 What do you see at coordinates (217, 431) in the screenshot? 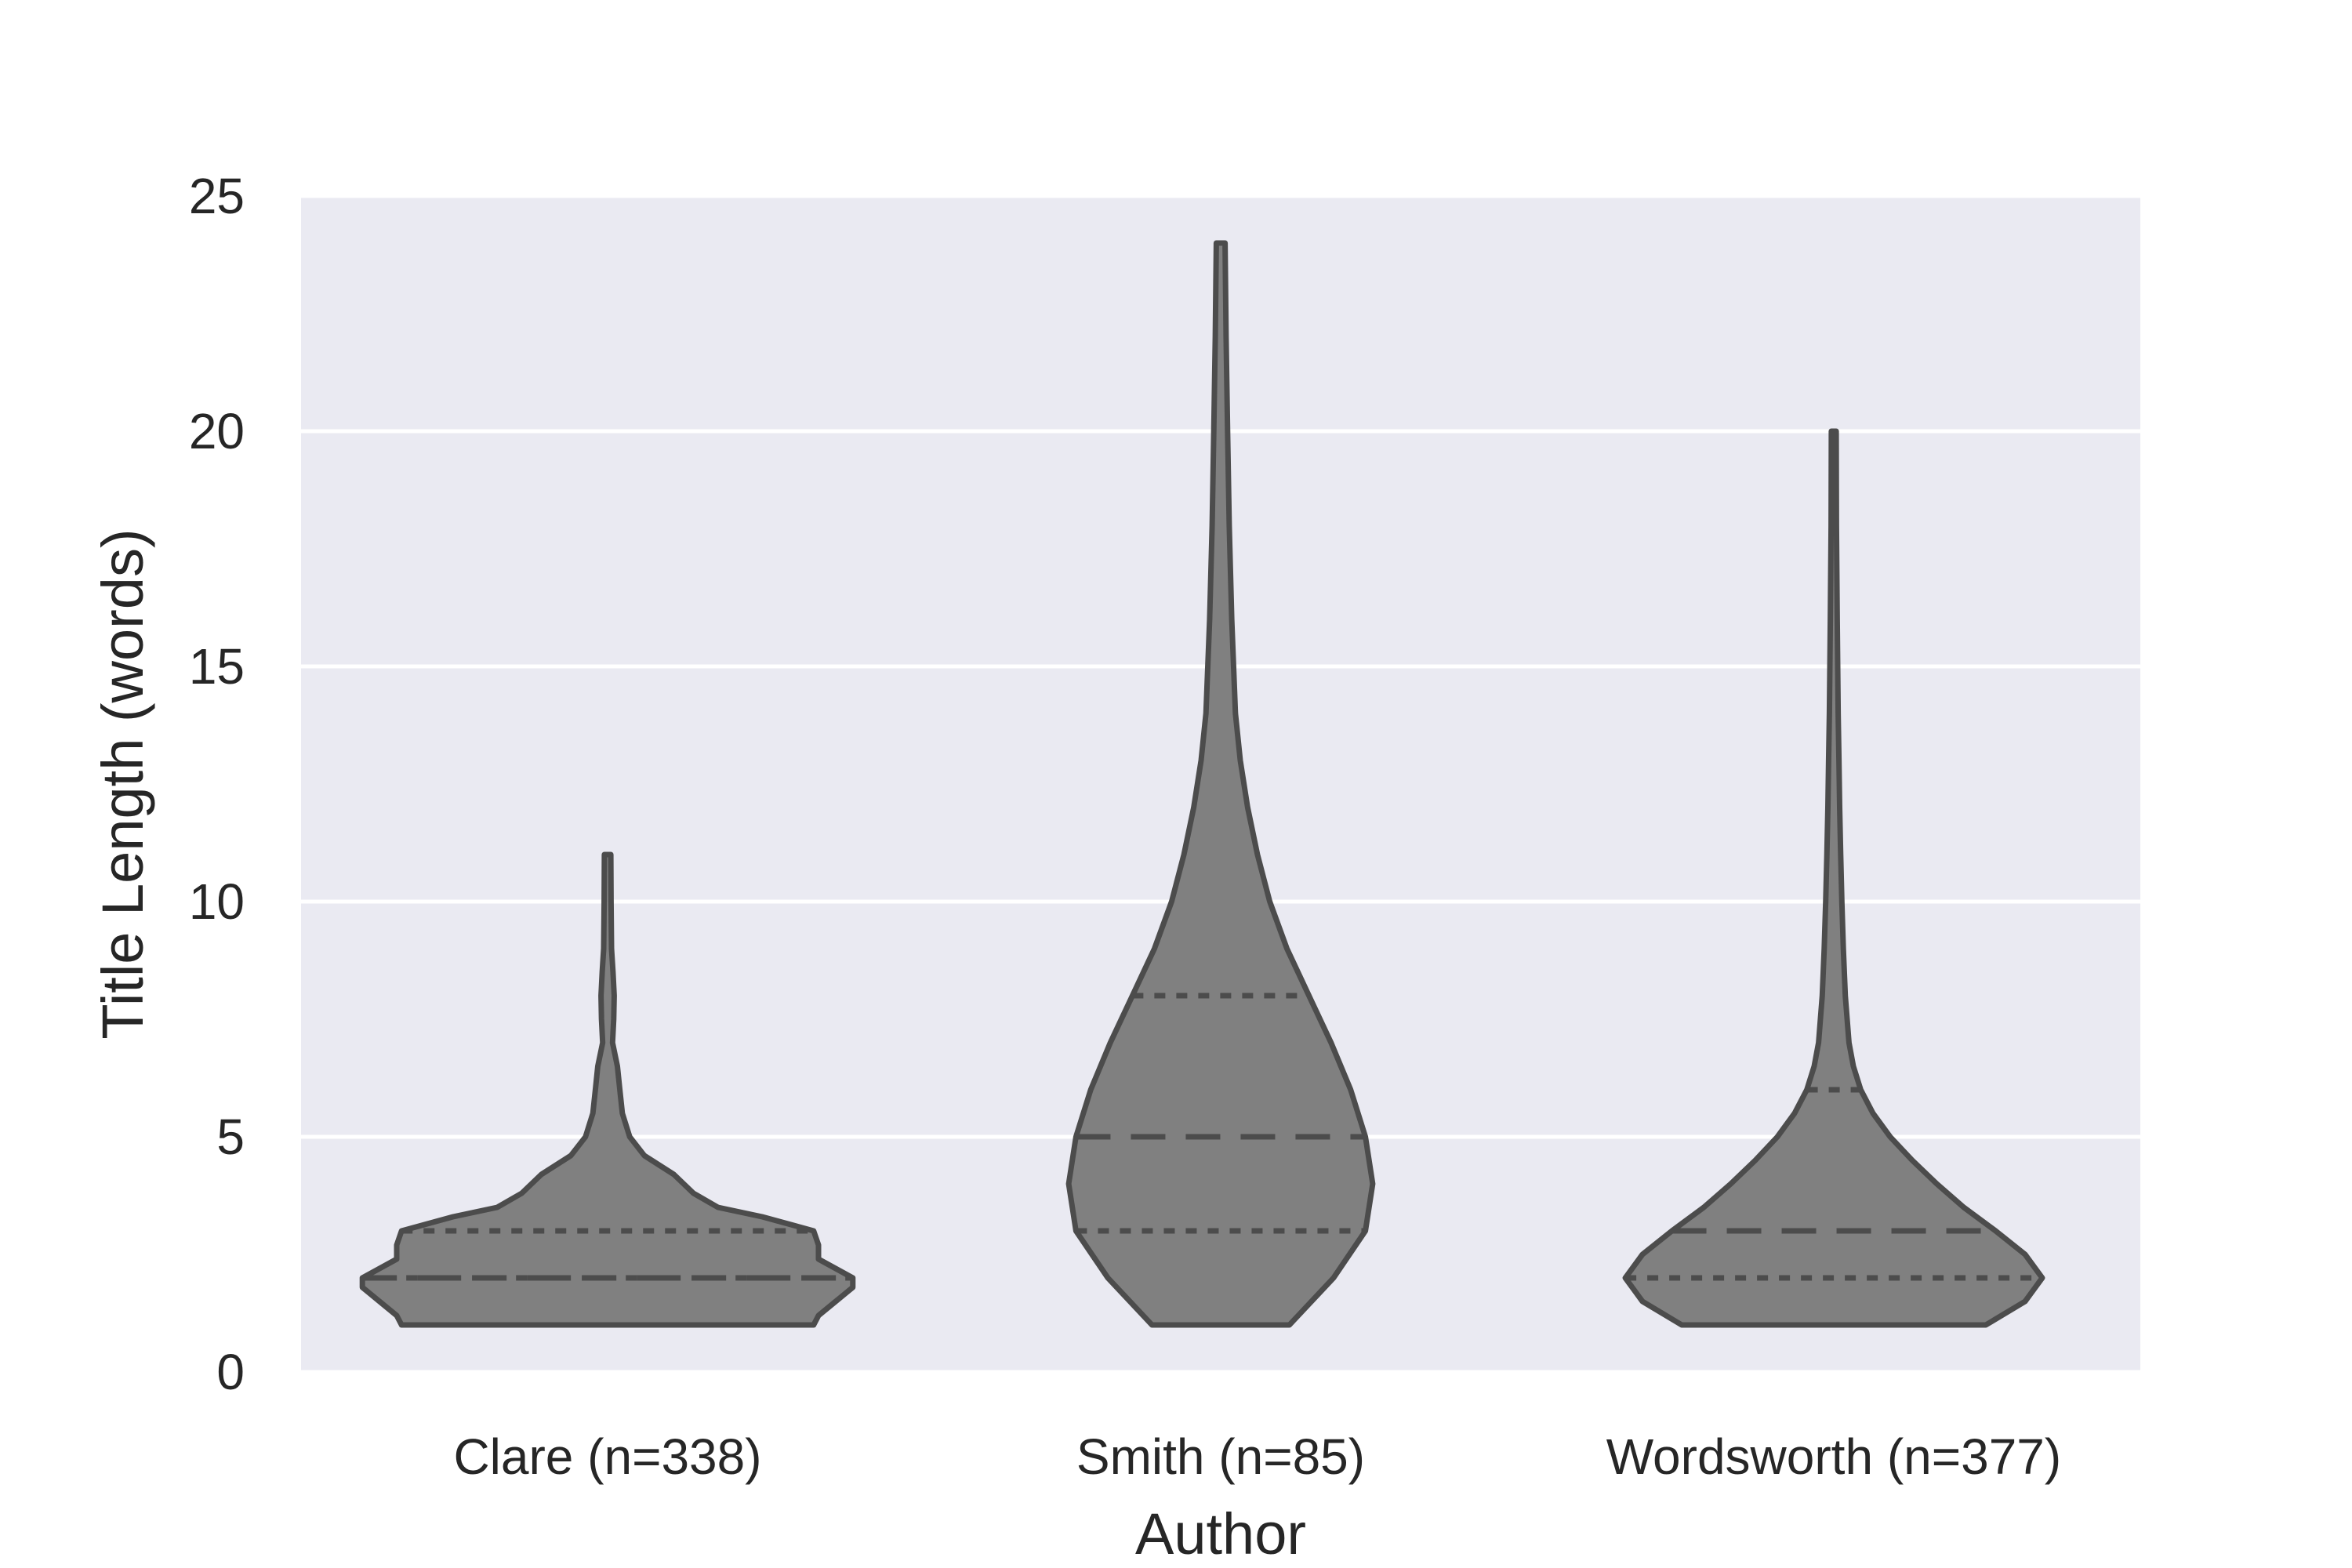
I see `y-tick-label-20: 20` at bounding box center [217, 431].